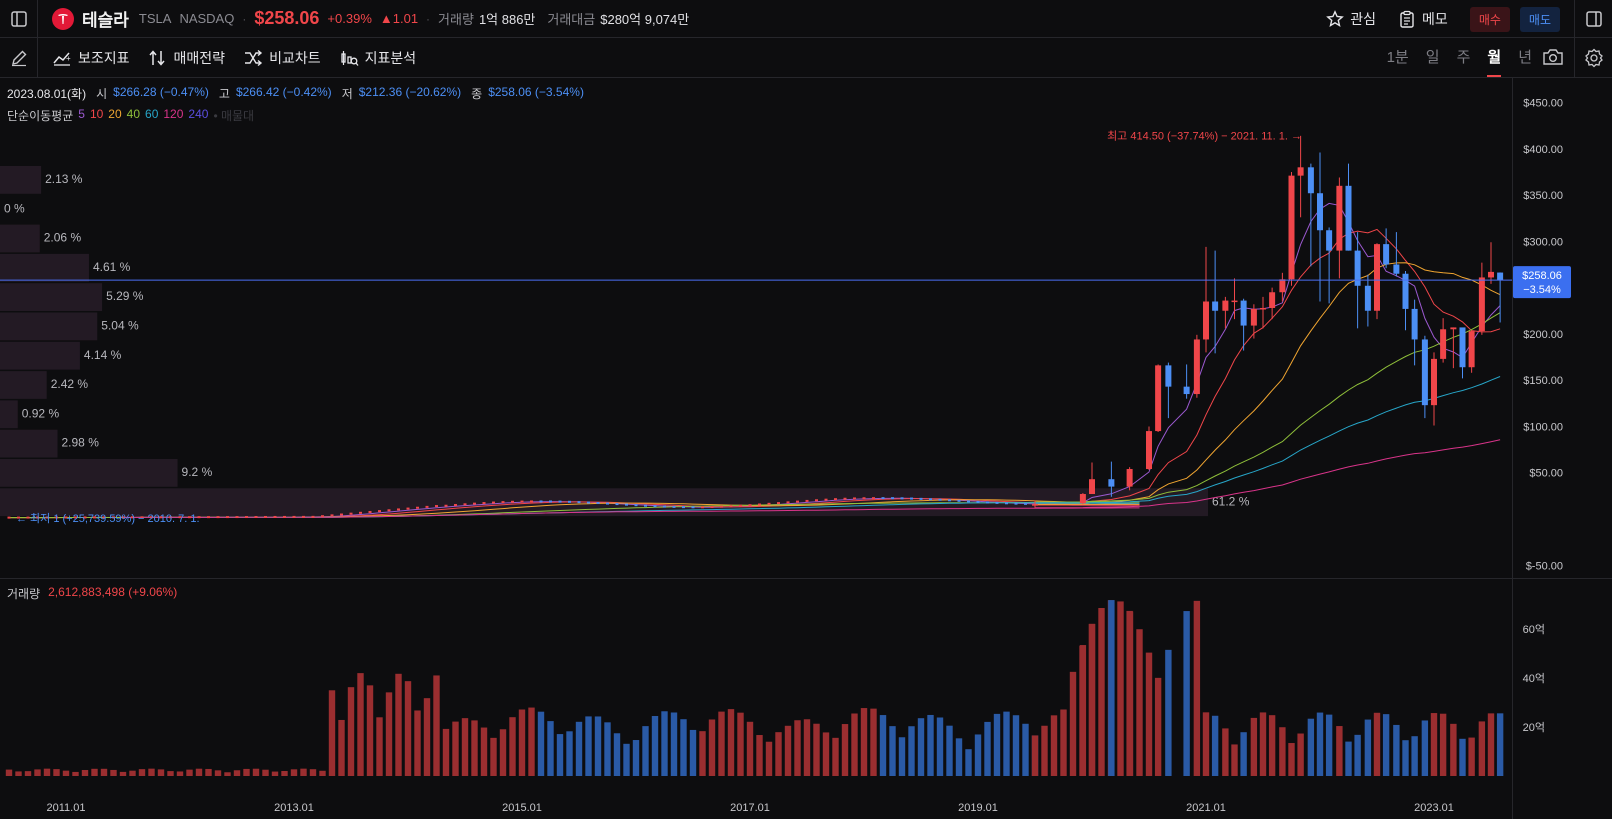 Image resolution: width=1612 pixels, height=819 pixels. What do you see at coordinates (1397, 57) in the screenshot?
I see `tab-period-1min: 1분` at bounding box center [1397, 57].